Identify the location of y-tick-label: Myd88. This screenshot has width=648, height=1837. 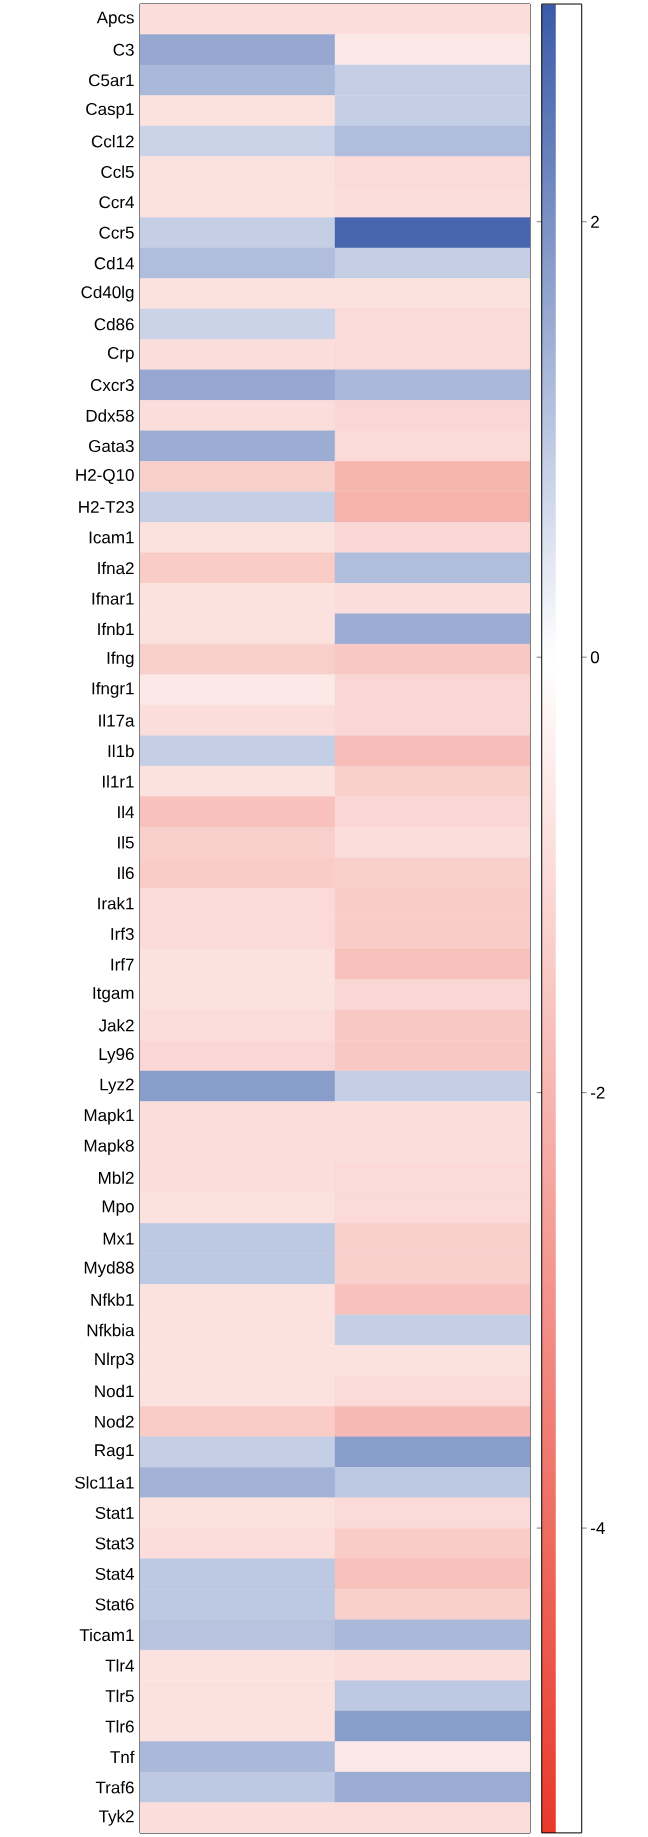
(109, 1269).